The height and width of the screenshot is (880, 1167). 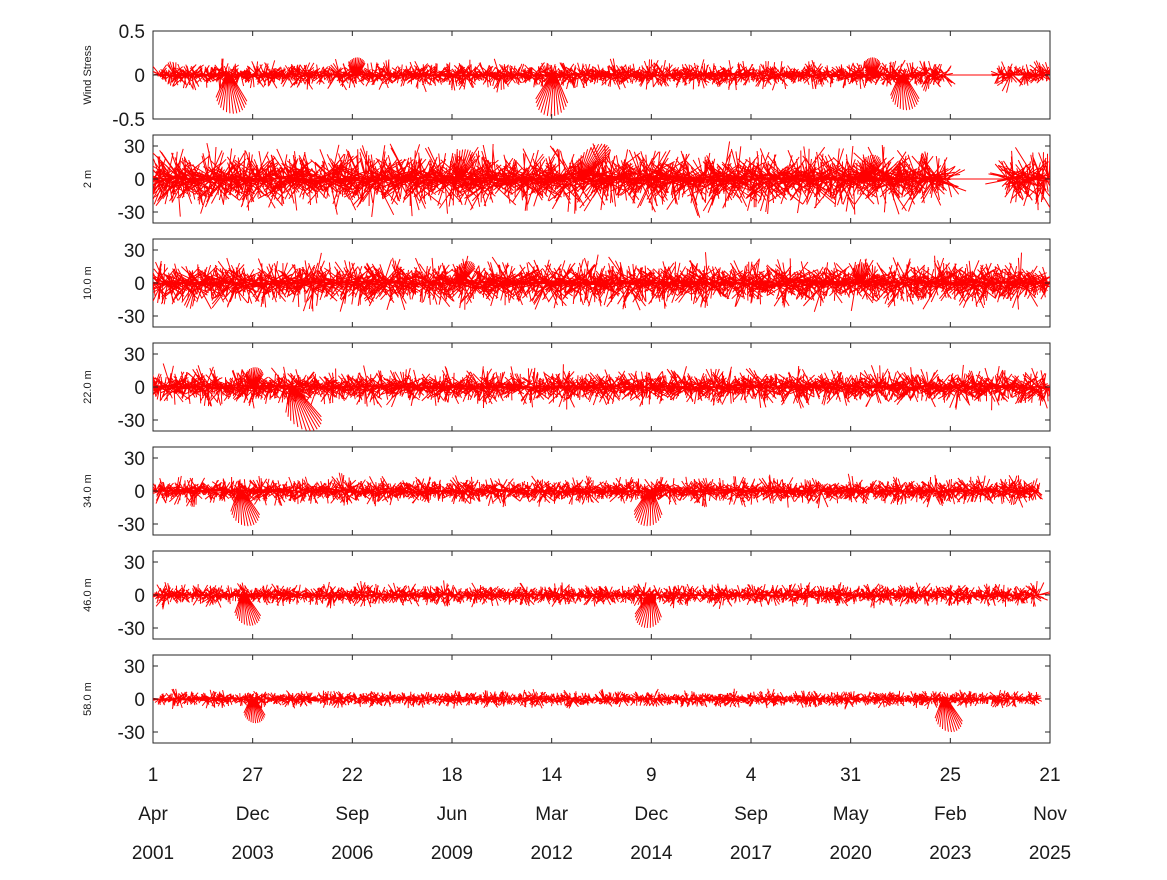 What do you see at coordinates (252, 775) in the screenshot?
I see `x-tick-day: 27` at bounding box center [252, 775].